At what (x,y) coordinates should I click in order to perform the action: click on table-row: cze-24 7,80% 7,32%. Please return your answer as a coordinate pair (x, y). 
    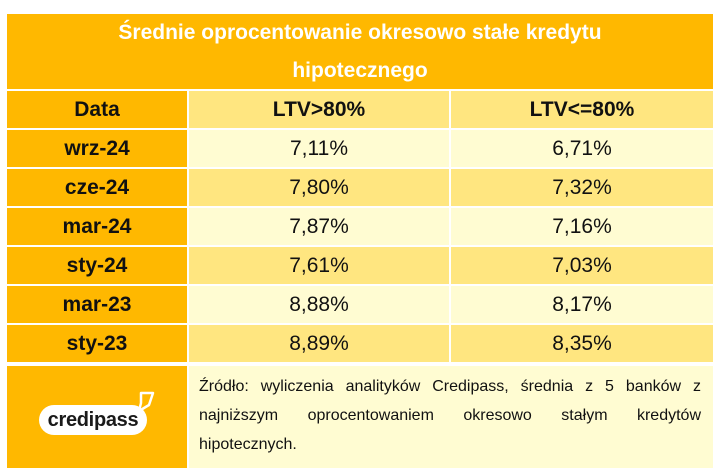
    Looking at the image, I should click on (360, 188).